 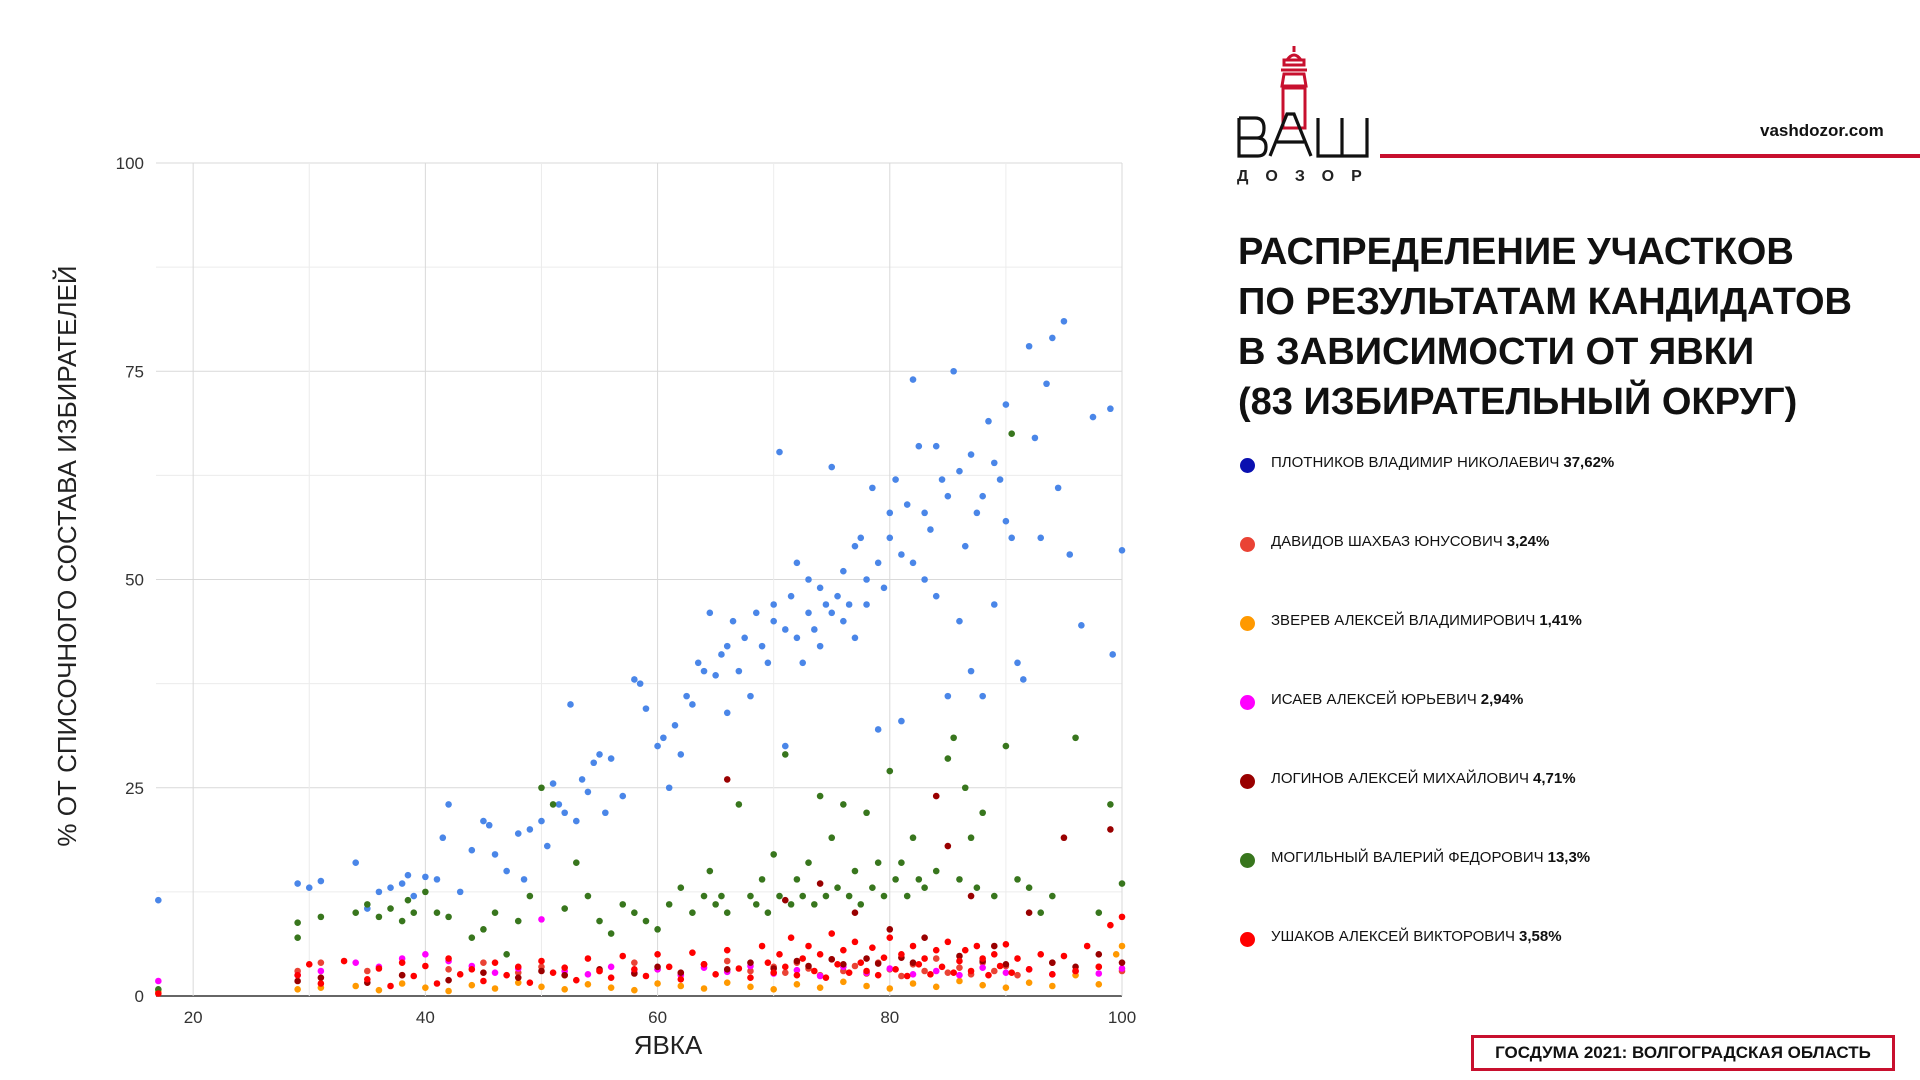 I want to click on y-tick-label: 25, so click(x=134, y=788).